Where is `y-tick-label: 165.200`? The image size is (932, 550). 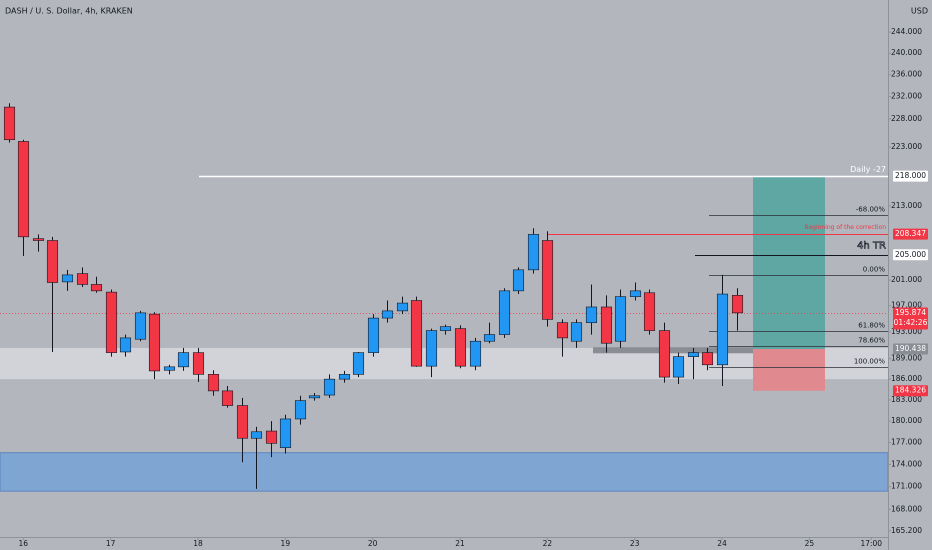 y-tick-label: 165.200 is located at coordinates (906, 530).